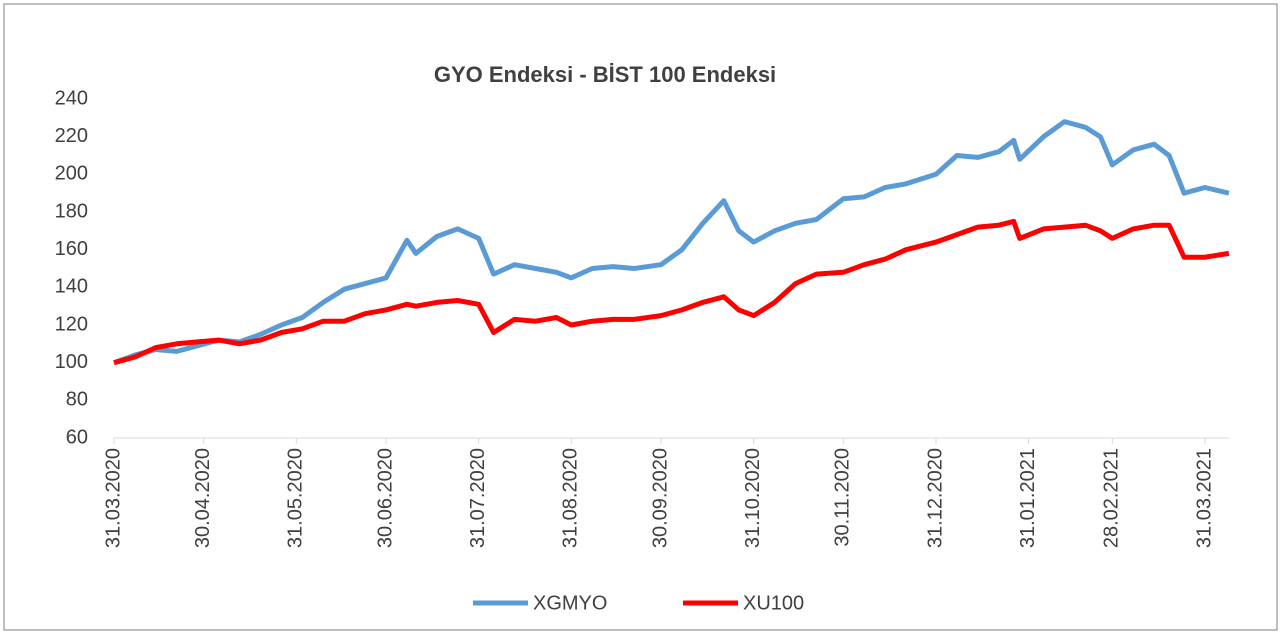 This screenshot has width=1283, height=635. I want to click on y-tick-label: 60, so click(77, 437).